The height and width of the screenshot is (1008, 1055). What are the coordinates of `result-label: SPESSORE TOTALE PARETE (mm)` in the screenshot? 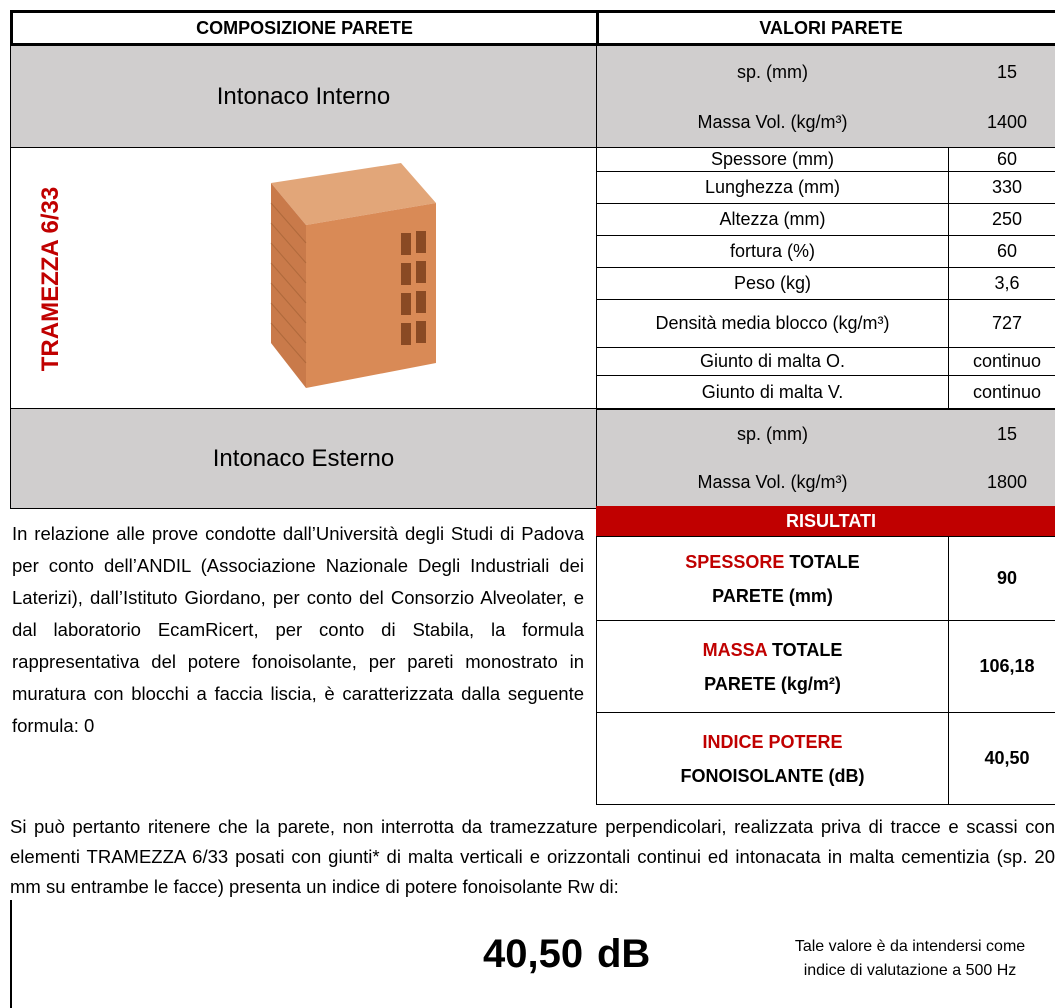 It's located at (772, 578).